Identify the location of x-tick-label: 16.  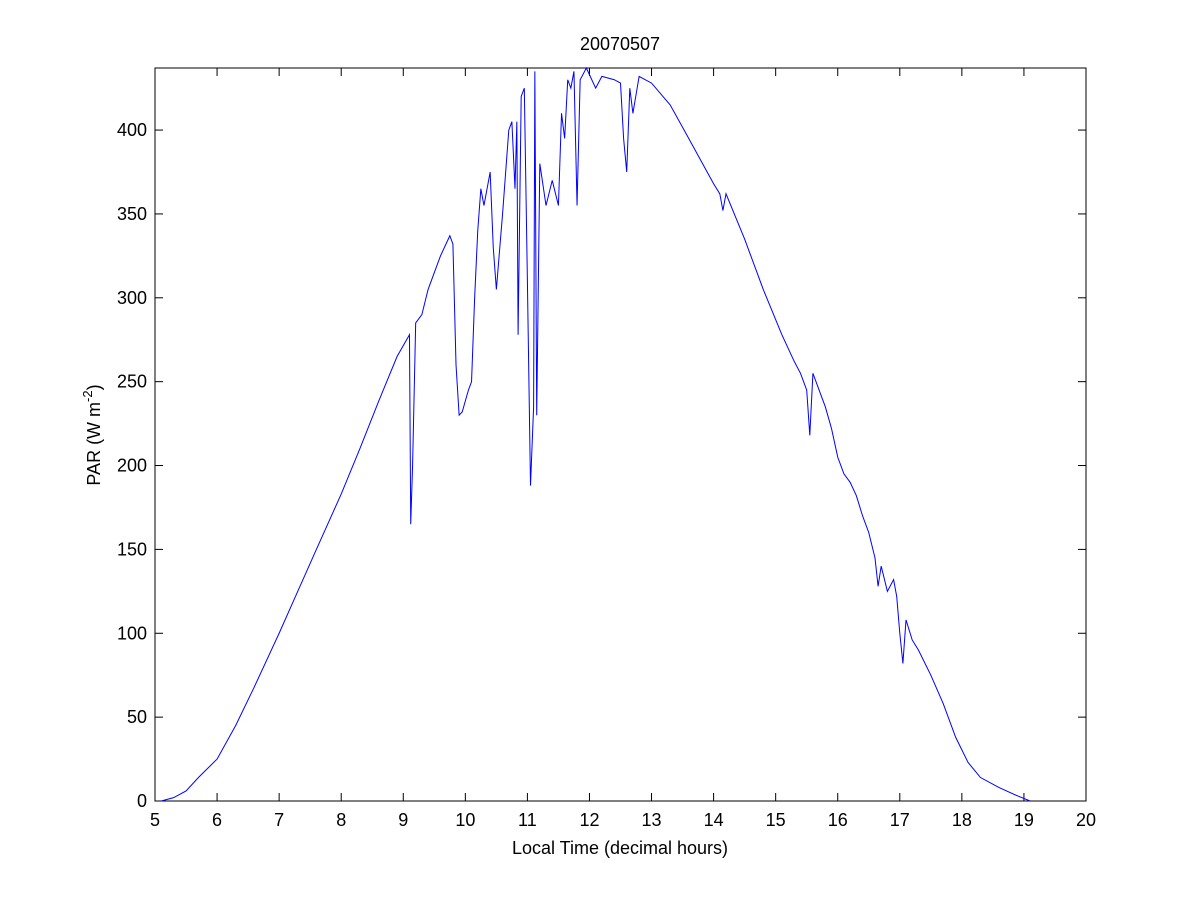
(838, 820).